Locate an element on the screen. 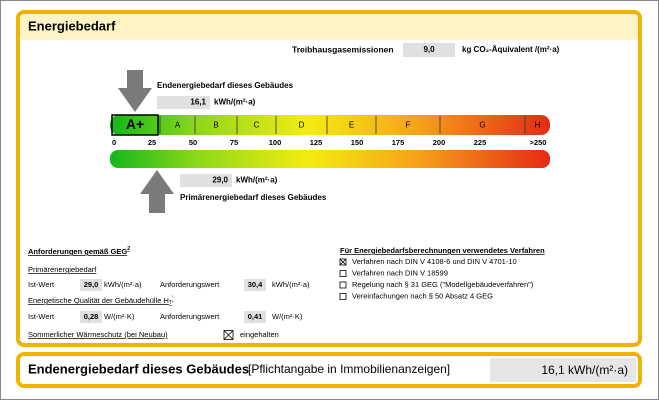  summer-status: eingehalten is located at coordinates (259, 334).